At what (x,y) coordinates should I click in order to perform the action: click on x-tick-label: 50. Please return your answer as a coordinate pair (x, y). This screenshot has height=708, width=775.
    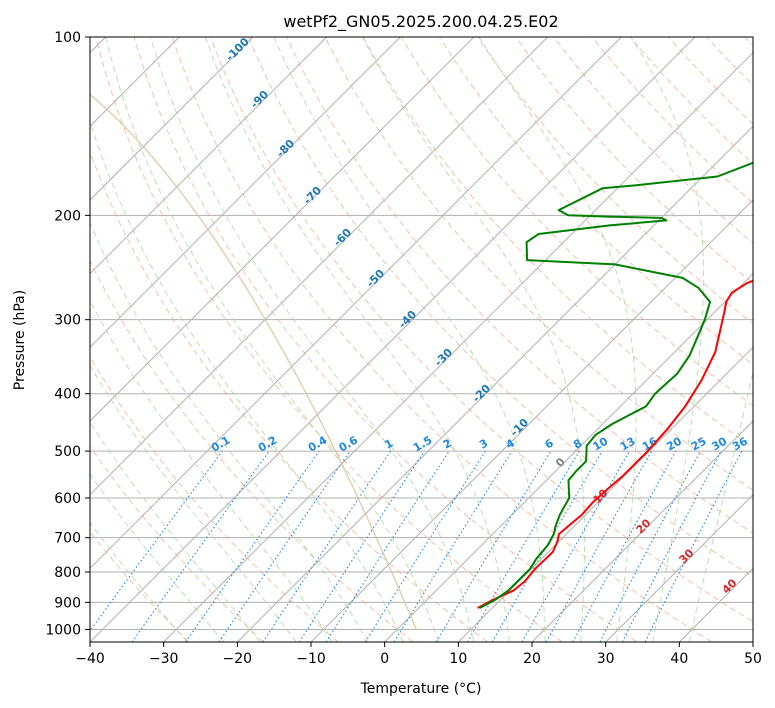
    Looking at the image, I should click on (753, 659).